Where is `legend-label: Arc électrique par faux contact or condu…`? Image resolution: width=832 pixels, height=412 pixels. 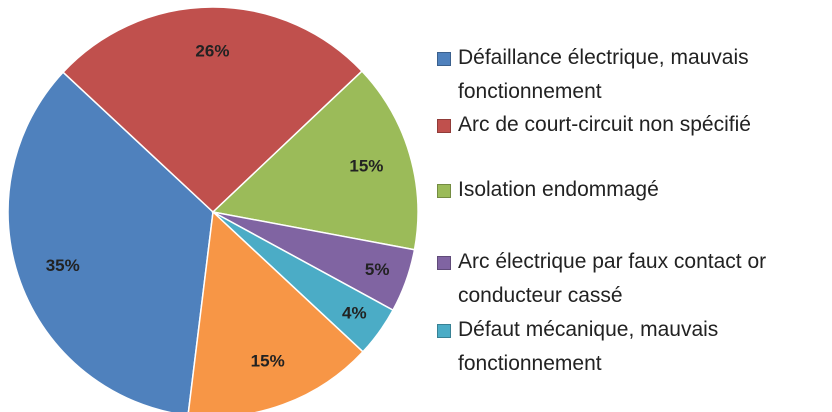
legend-label: Arc électrique par faux contact or condu… is located at coordinates (612, 278).